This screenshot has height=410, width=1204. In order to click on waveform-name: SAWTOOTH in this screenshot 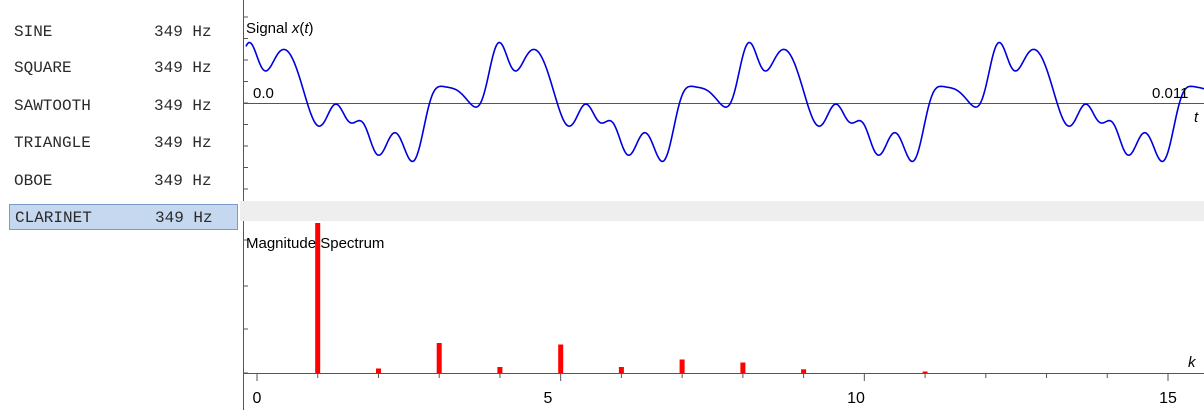, I will do `click(52, 106)`.